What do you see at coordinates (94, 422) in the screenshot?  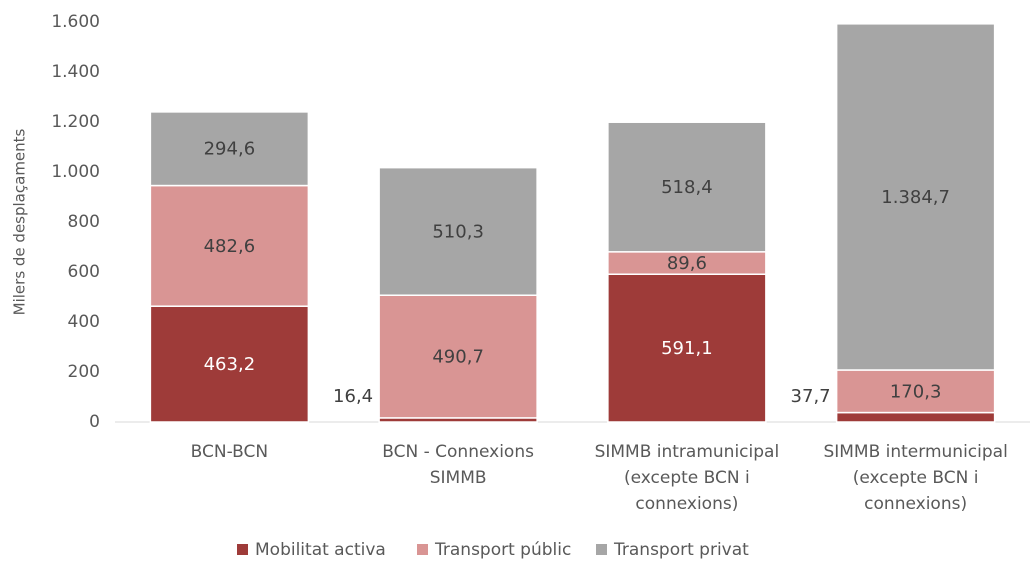 I see `y-tick-label: 0` at bounding box center [94, 422].